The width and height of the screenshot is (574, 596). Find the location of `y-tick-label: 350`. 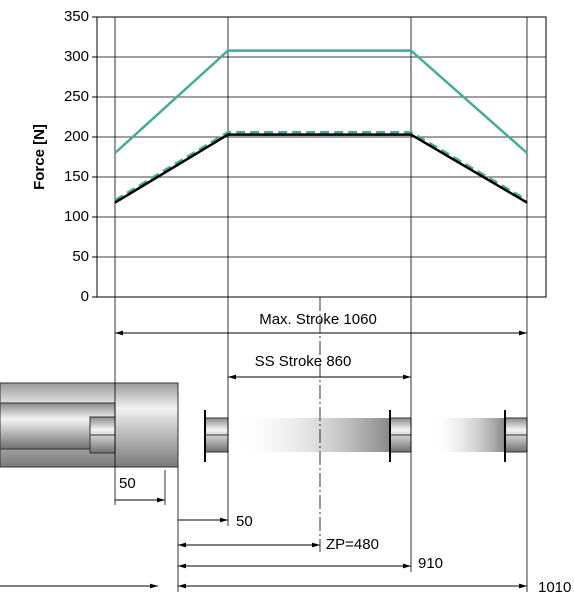

y-tick-label: 350 is located at coordinates (76, 16).